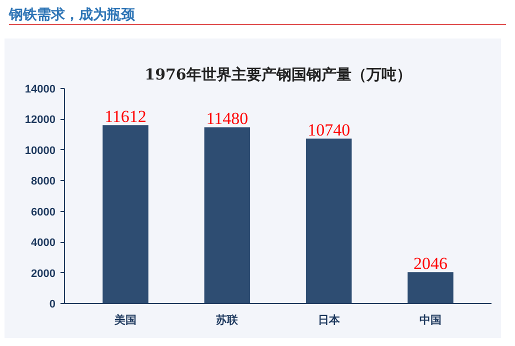  I want to click on y-tick-label: 12000, so click(40, 120).